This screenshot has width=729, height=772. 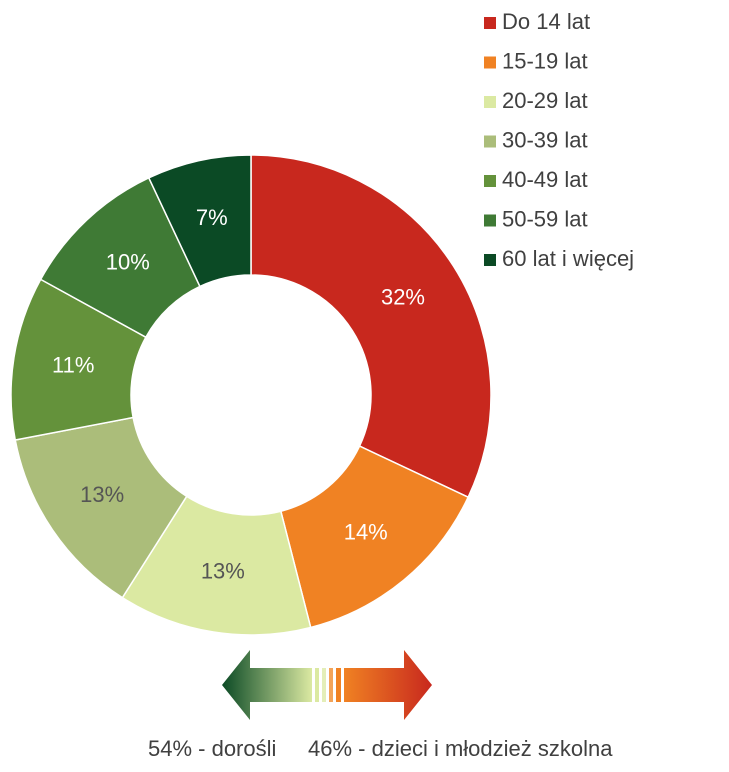 I want to click on data-label: 11%, so click(x=73, y=365).